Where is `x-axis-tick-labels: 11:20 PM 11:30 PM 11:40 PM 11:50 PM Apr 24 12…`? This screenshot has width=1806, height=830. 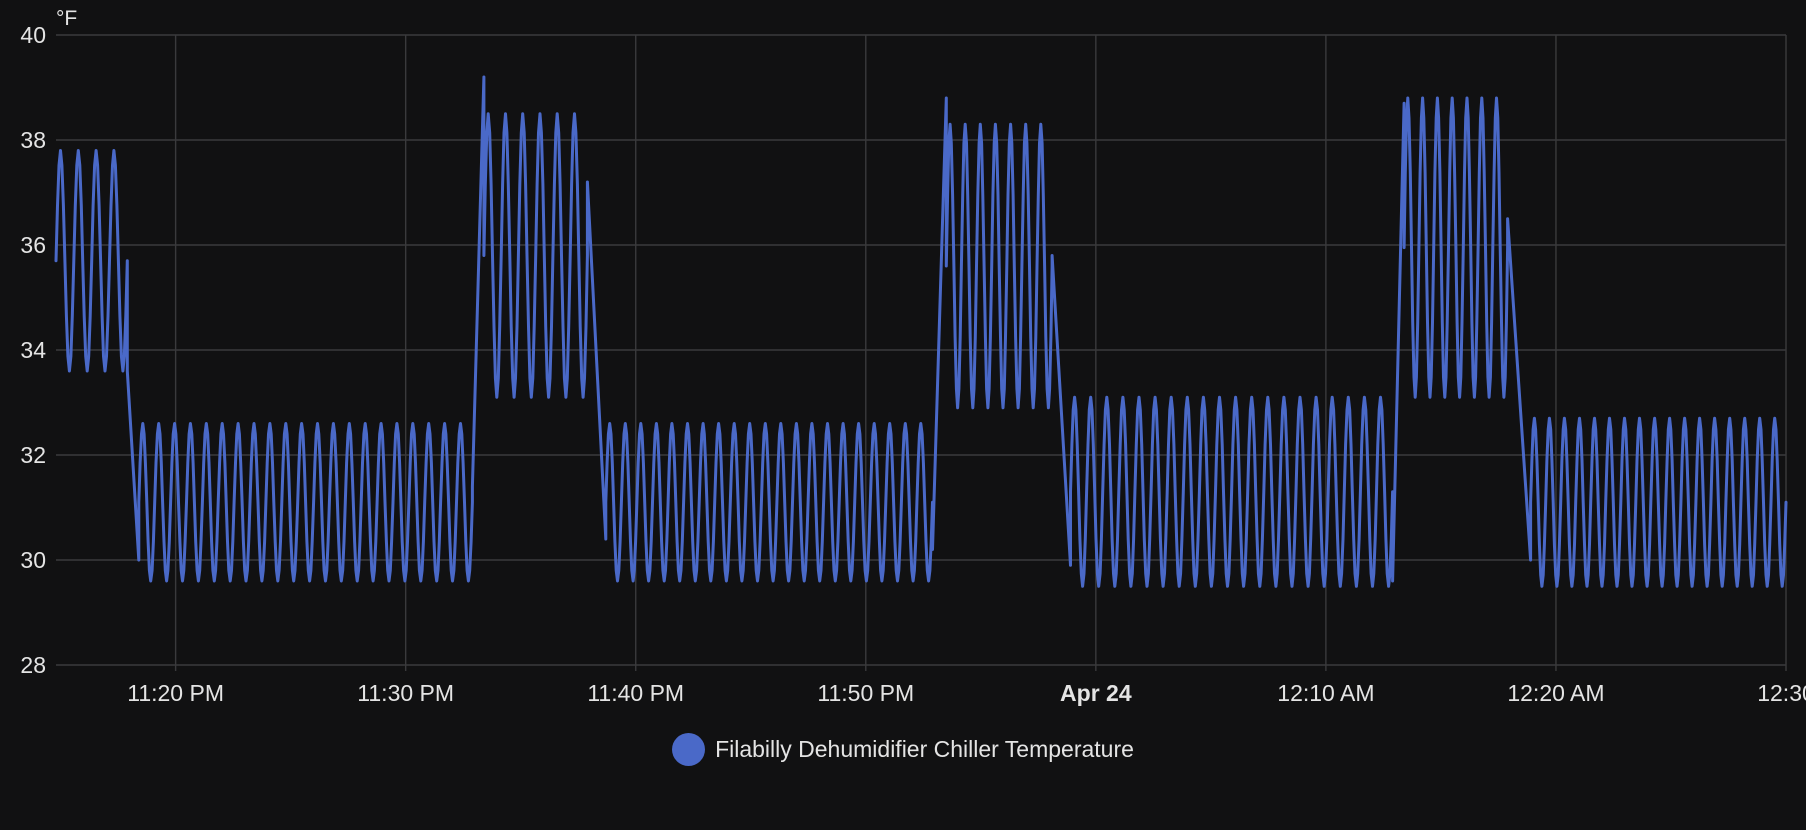 x-axis-tick-labels: 11:20 PM 11:30 PM 11:40 PM 11:50 PM Apr 24 12… is located at coordinates (966, 693).